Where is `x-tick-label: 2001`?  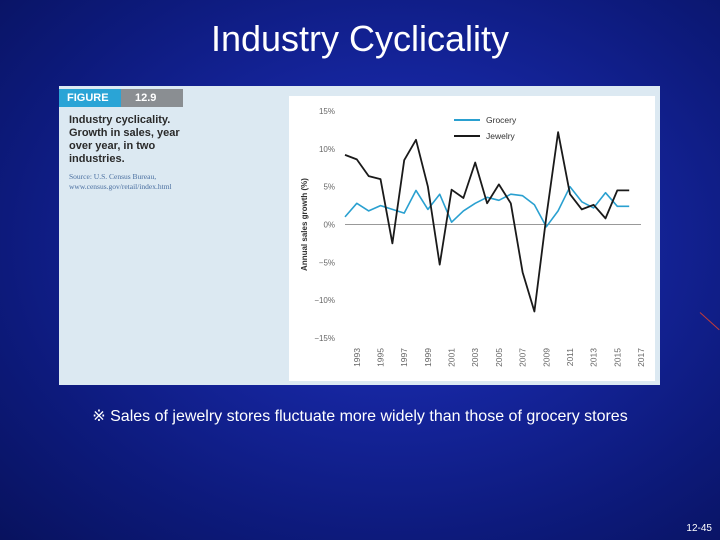
x-tick-label: 2001 is located at coordinates (452, 357).